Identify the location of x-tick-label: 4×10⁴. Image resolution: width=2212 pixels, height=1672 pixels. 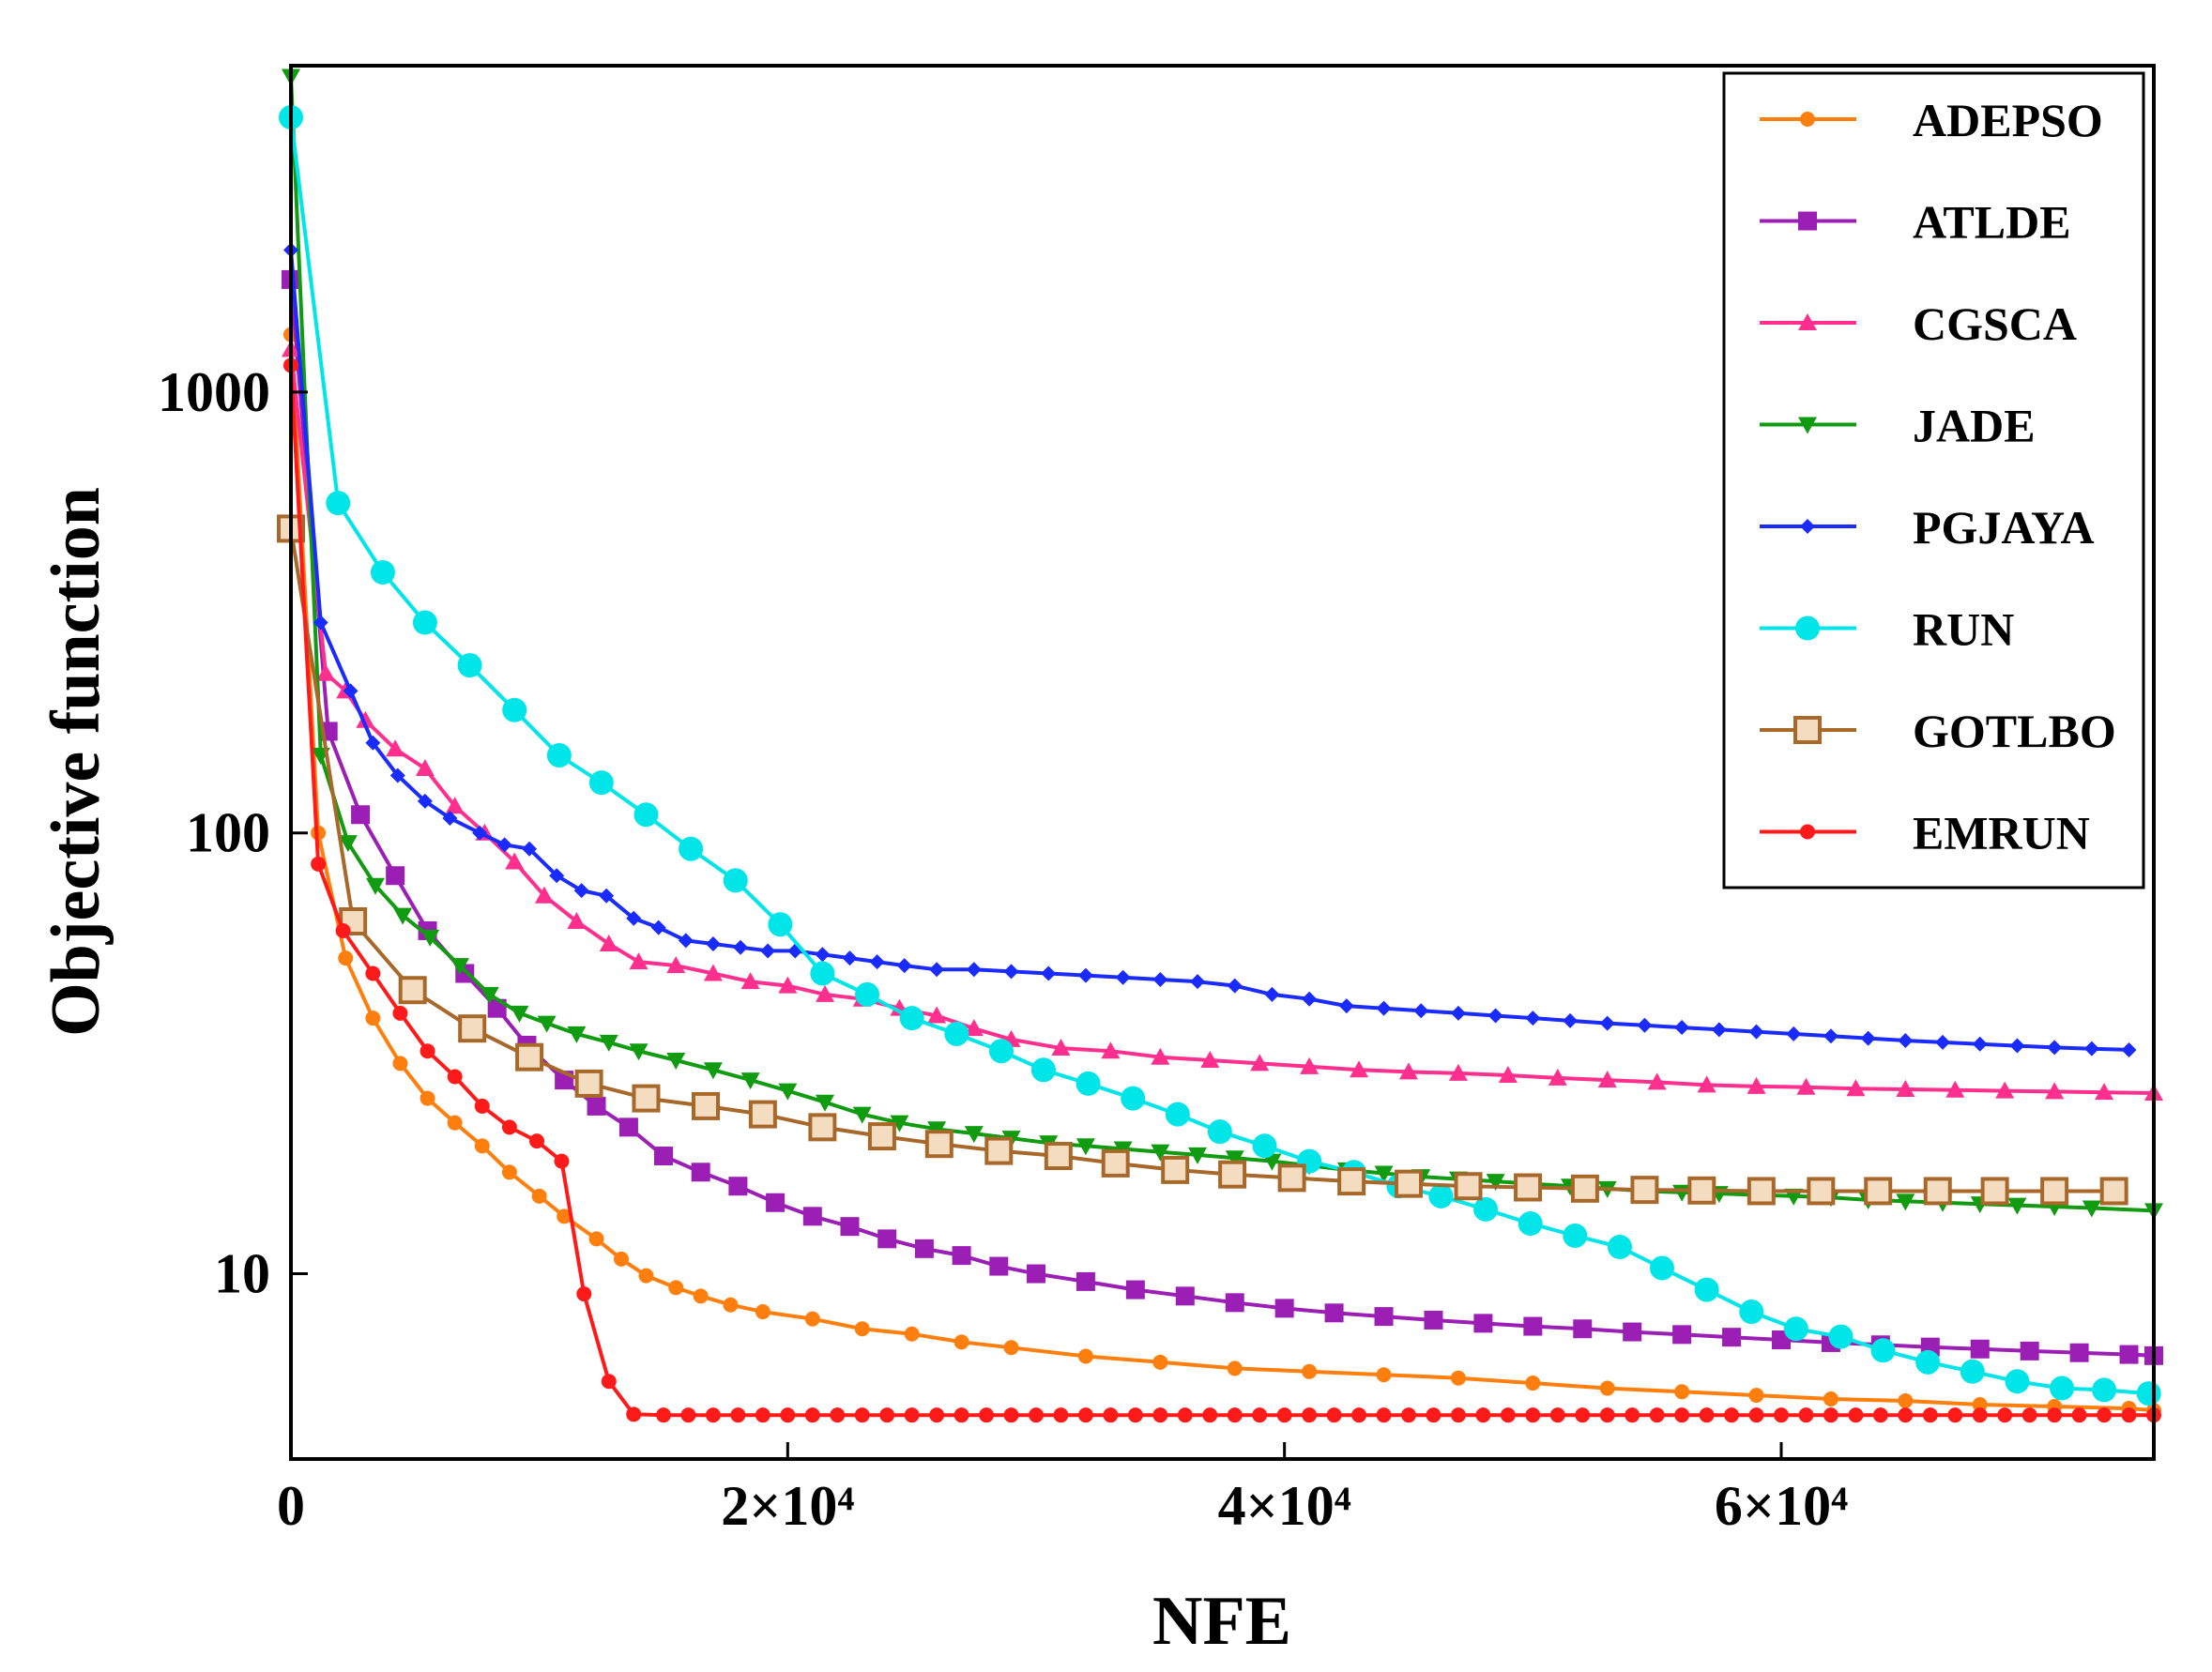
(1284, 1506).